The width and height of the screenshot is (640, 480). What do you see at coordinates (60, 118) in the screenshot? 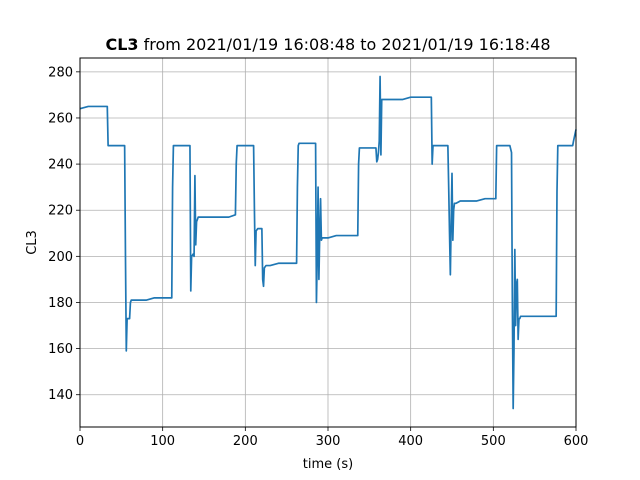
I see `y-tick-label: 260` at bounding box center [60, 118].